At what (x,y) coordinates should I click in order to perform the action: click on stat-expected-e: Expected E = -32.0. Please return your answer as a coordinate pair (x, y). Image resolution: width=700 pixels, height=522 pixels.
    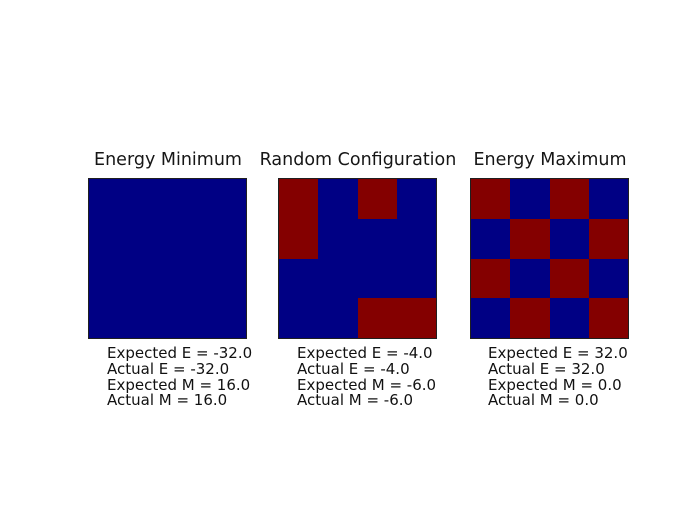
    Looking at the image, I should click on (180, 353).